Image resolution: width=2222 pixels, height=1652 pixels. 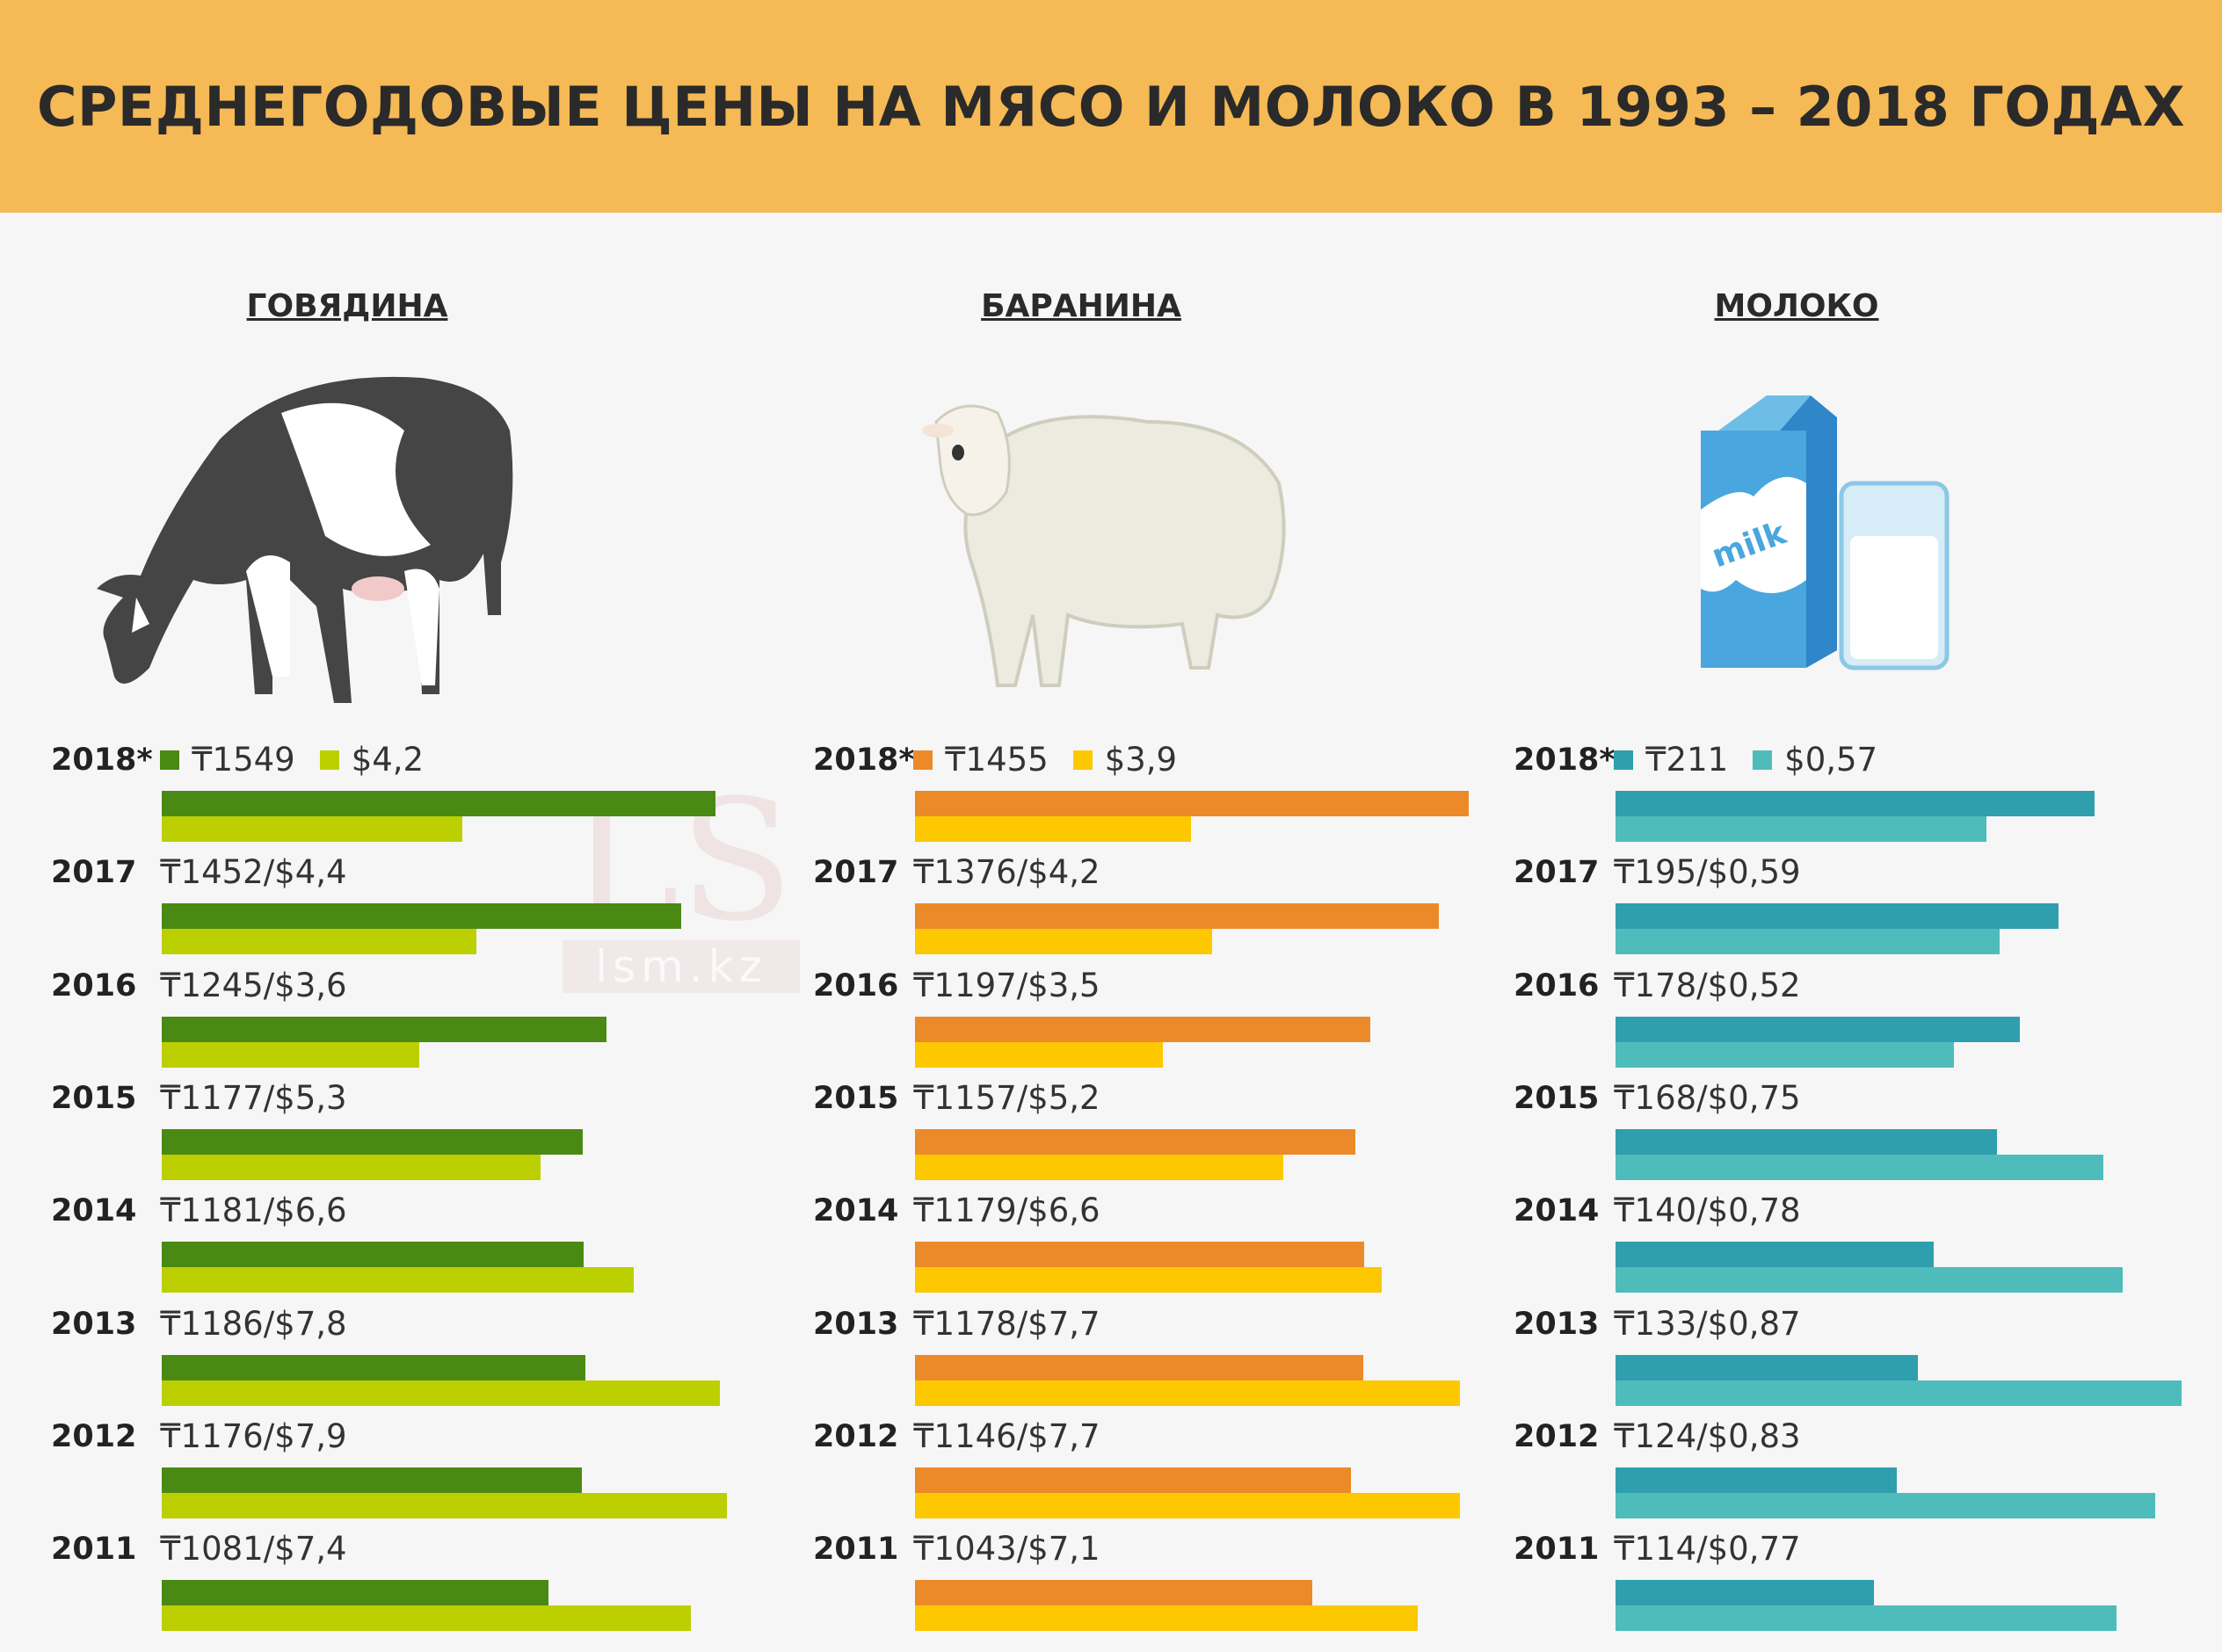 I want to click on milk-year-label: 2011, so click(x=1557, y=1550).